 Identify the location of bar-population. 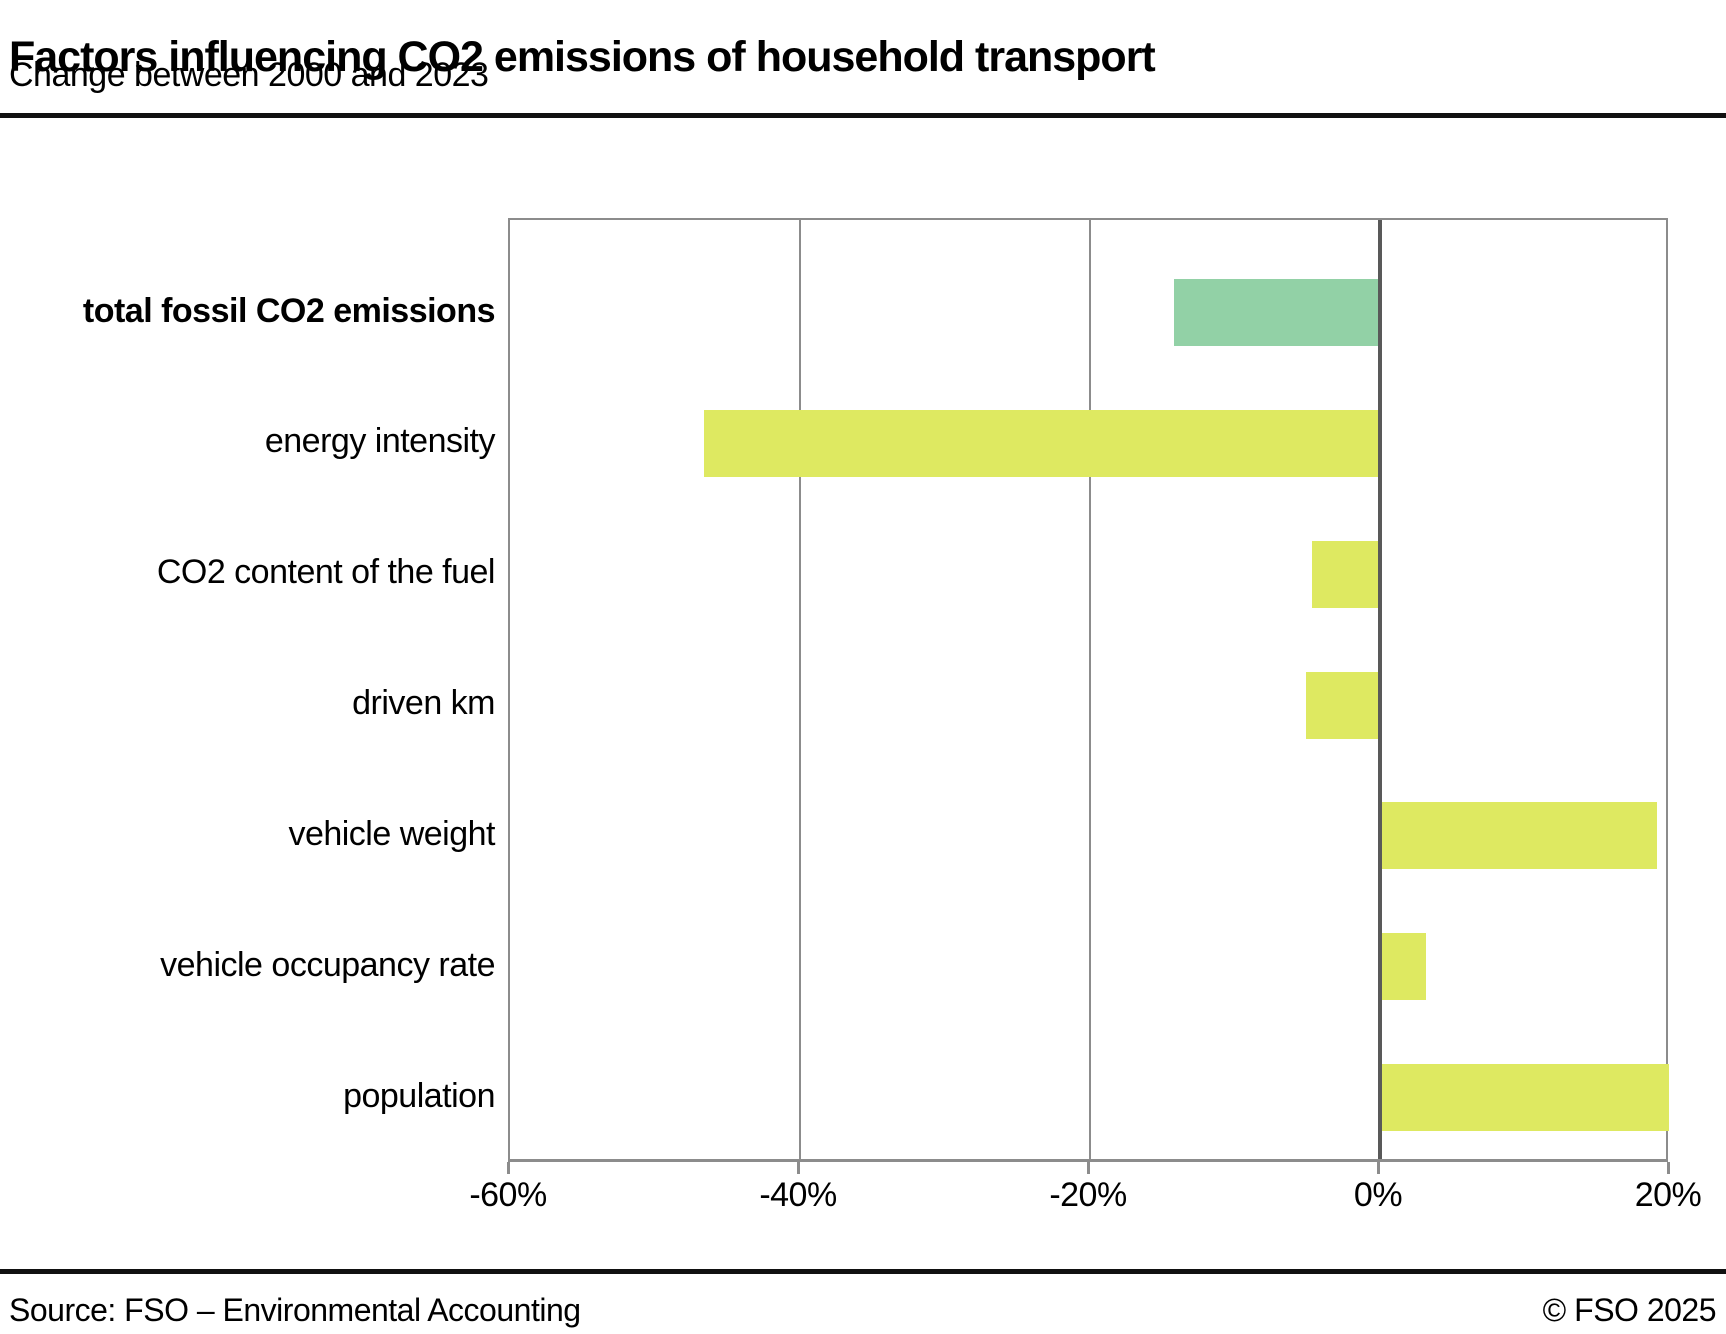
(1524, 1097).